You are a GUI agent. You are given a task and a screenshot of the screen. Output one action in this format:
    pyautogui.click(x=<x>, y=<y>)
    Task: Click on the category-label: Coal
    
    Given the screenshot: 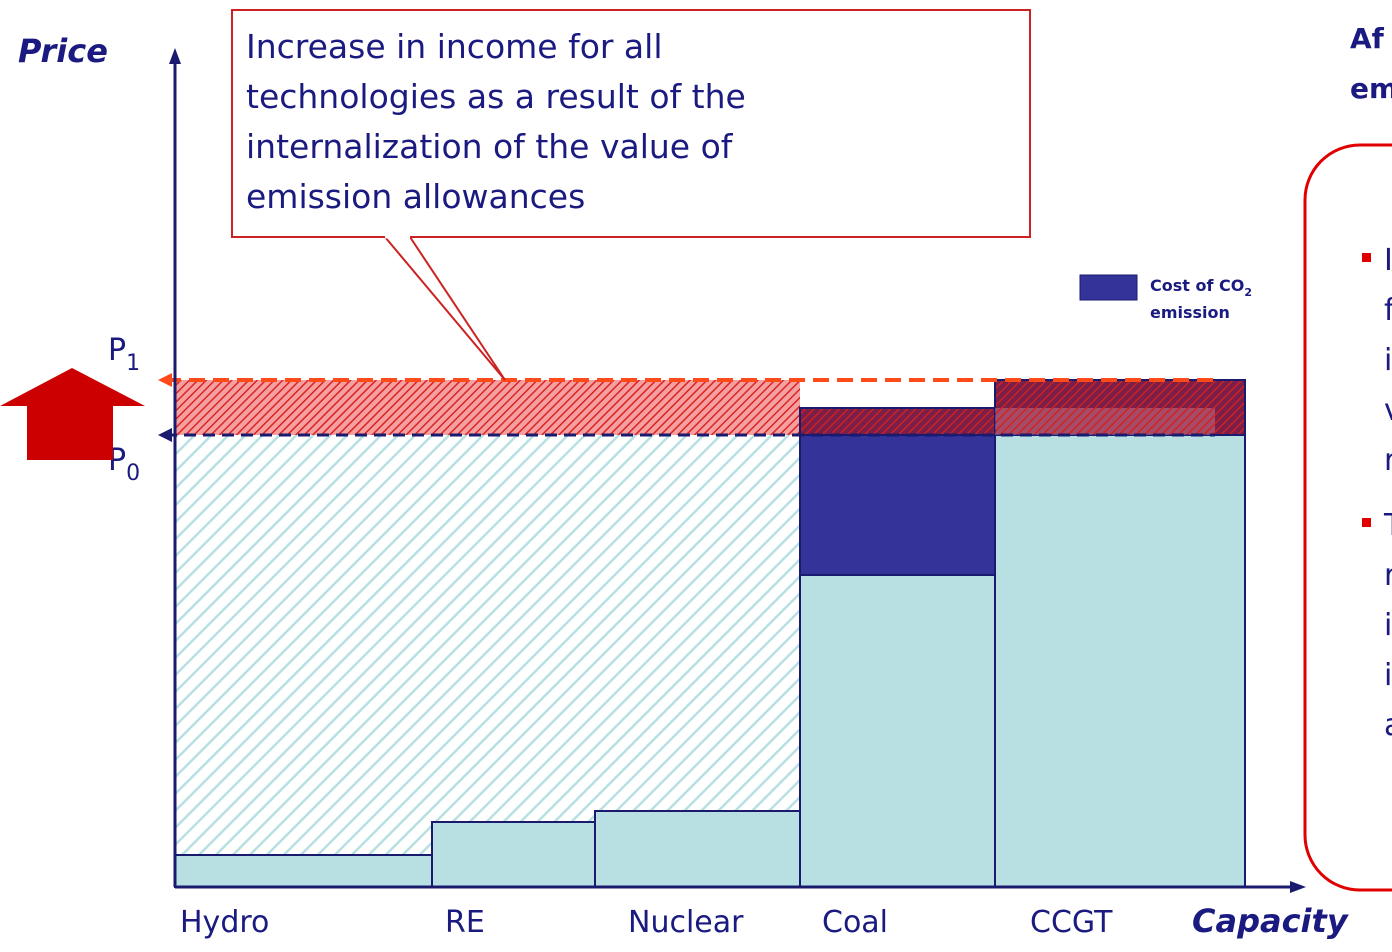 What is the action you would take?
    pyautogui.click(x=855, y=922)
    